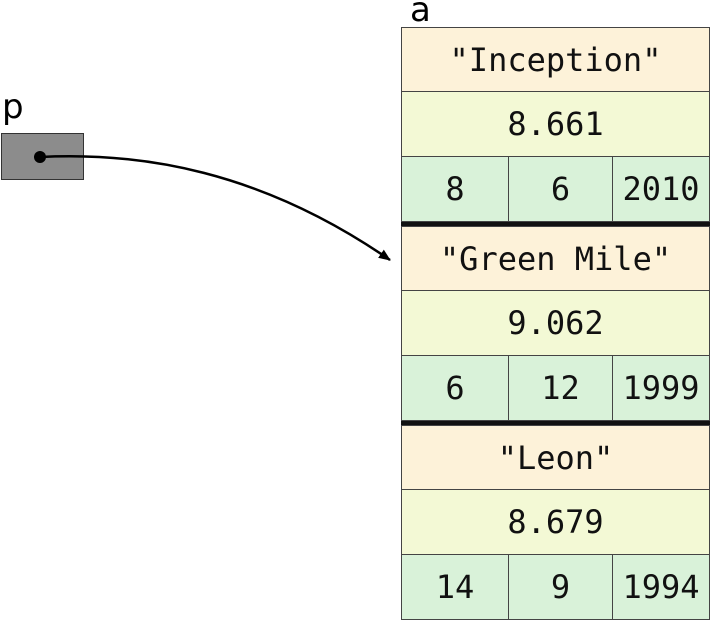 The width and height of the screenshot is (711, 620). Describe the element at coordinates (555, 59) in the screenshot. I see `record-title-cell: "Inception"` at that location.